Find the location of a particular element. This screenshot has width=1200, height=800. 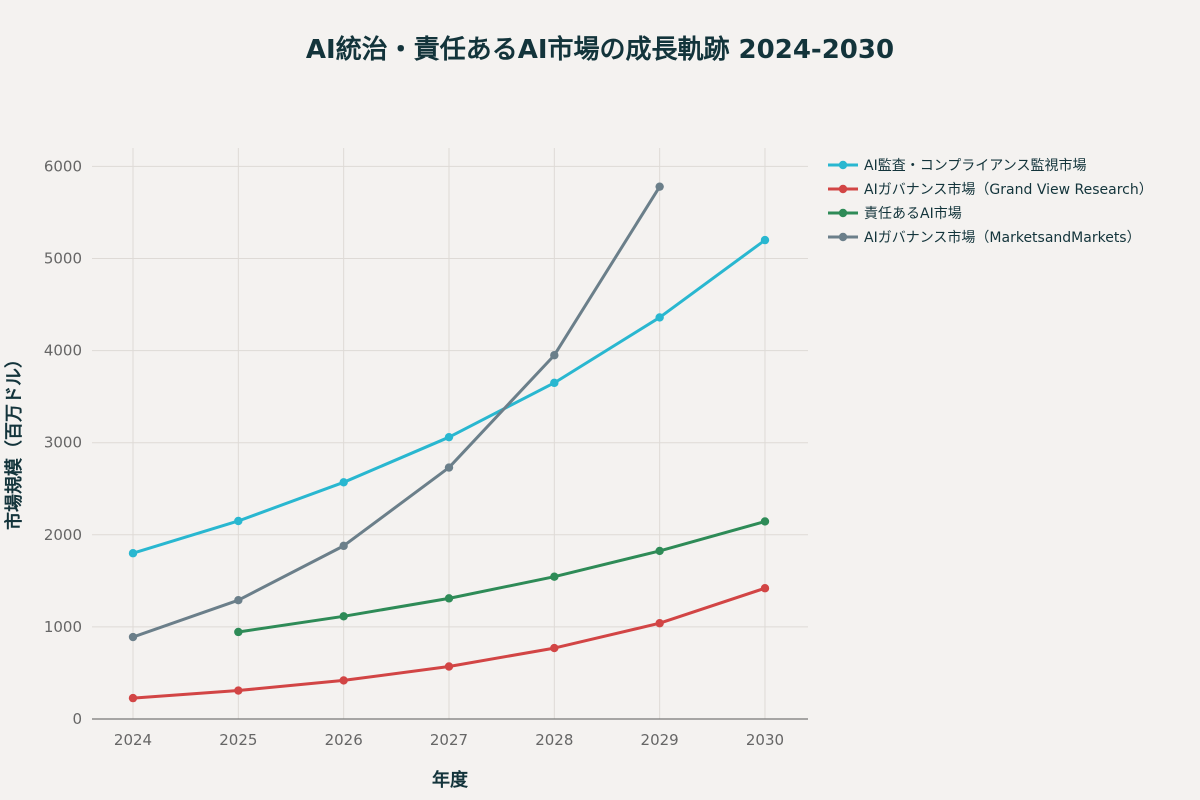

legend-item: AIガバナンス市場（Grand View Research） is located at coordinates (990, 189).